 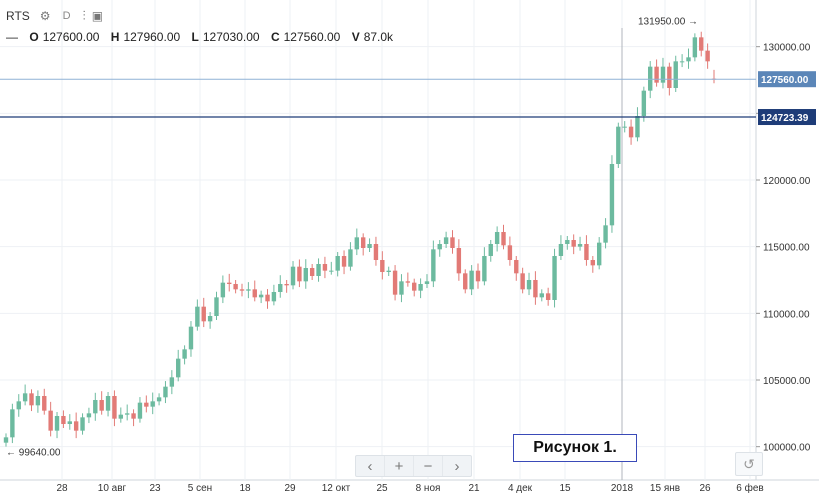 I want to click on y-tick-label: 105000.00, so click(x=787, y=381).